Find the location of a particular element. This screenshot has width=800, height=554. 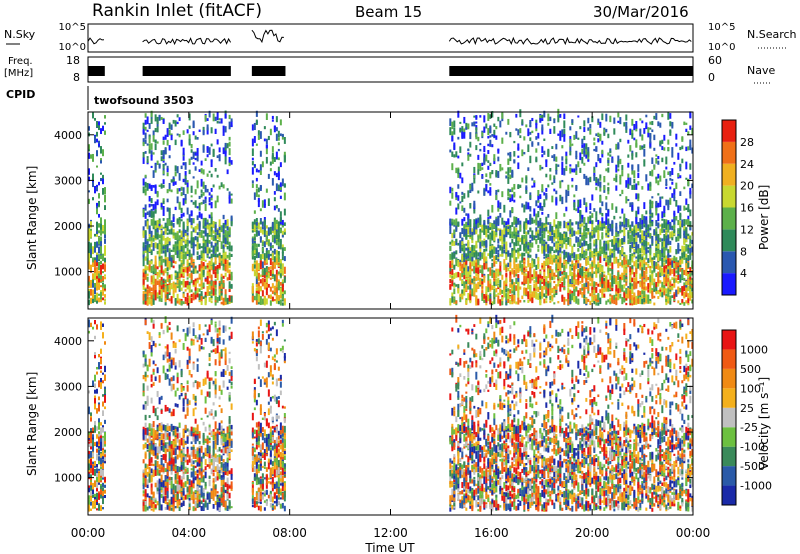

nsearch-label: N.Search is located at coordinates (772, 34).